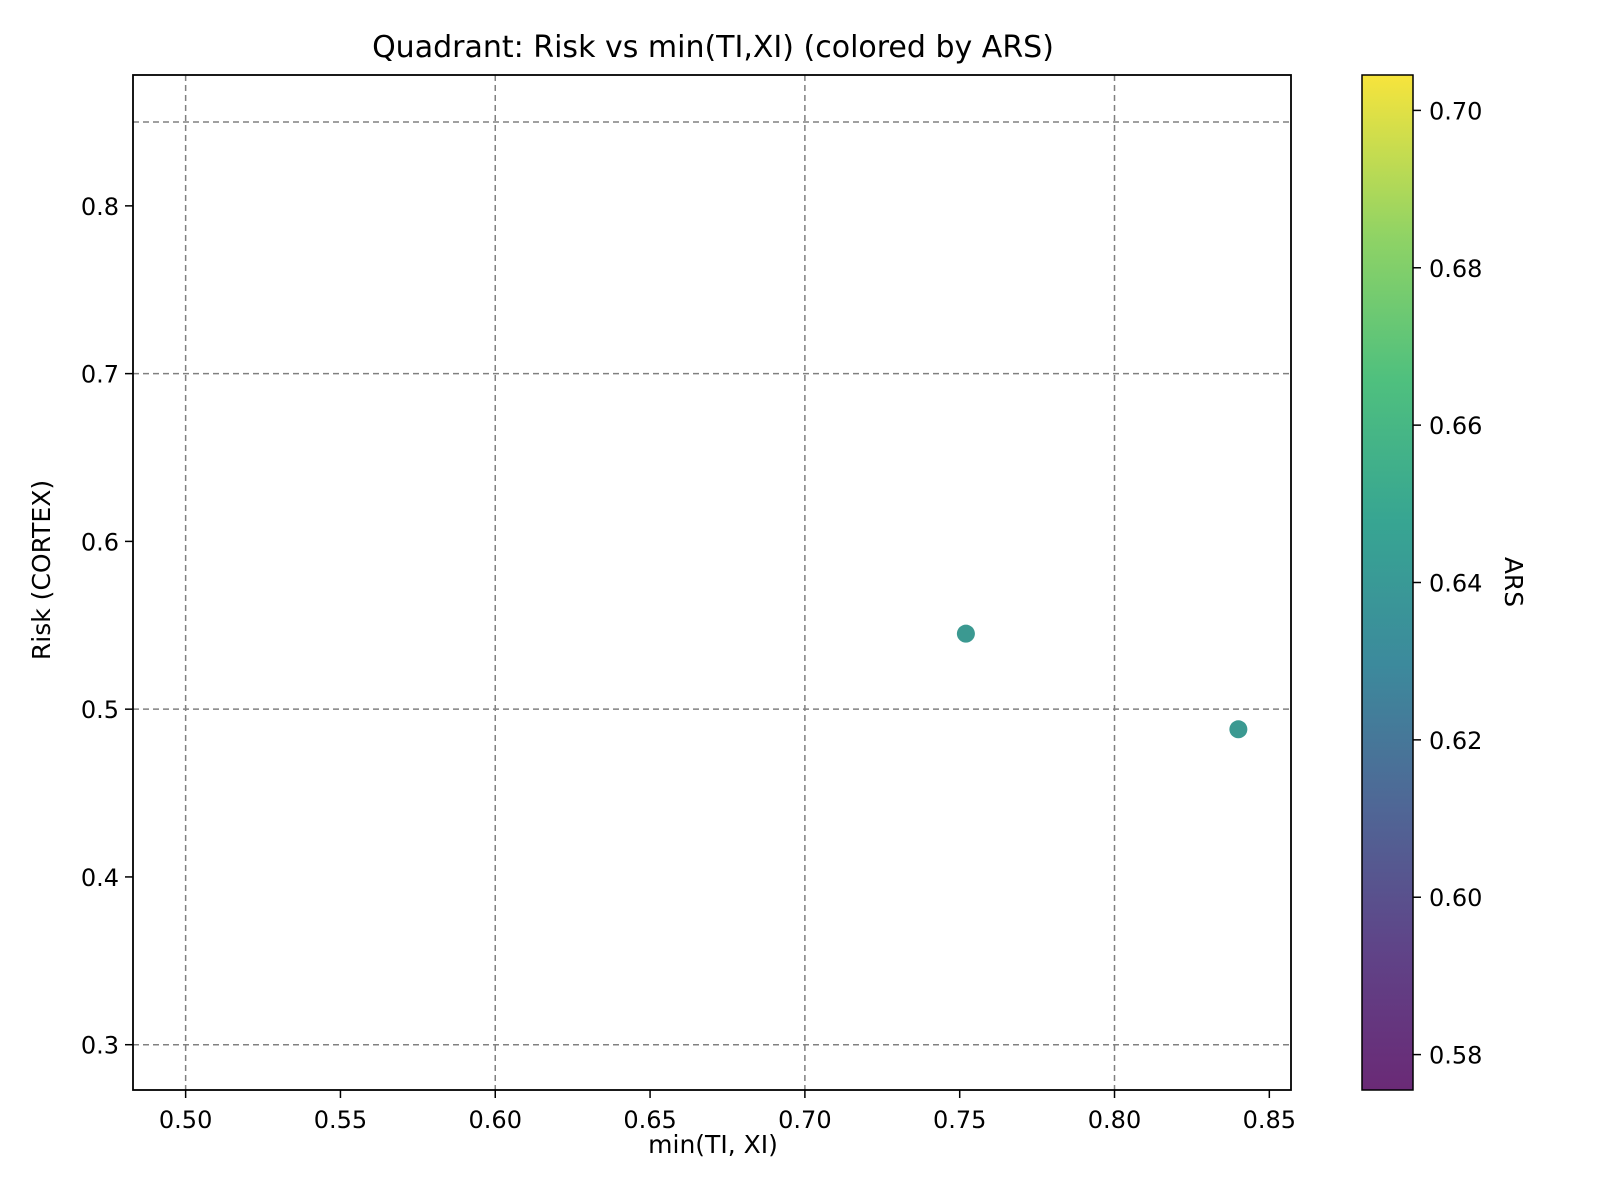 The height and width of the screenshot is (1204, 1600). What do you see at coordinates (100, 1046) in the screenshot?
I see `y-tick-label: 0.3` at bounding box center [100, 1046].